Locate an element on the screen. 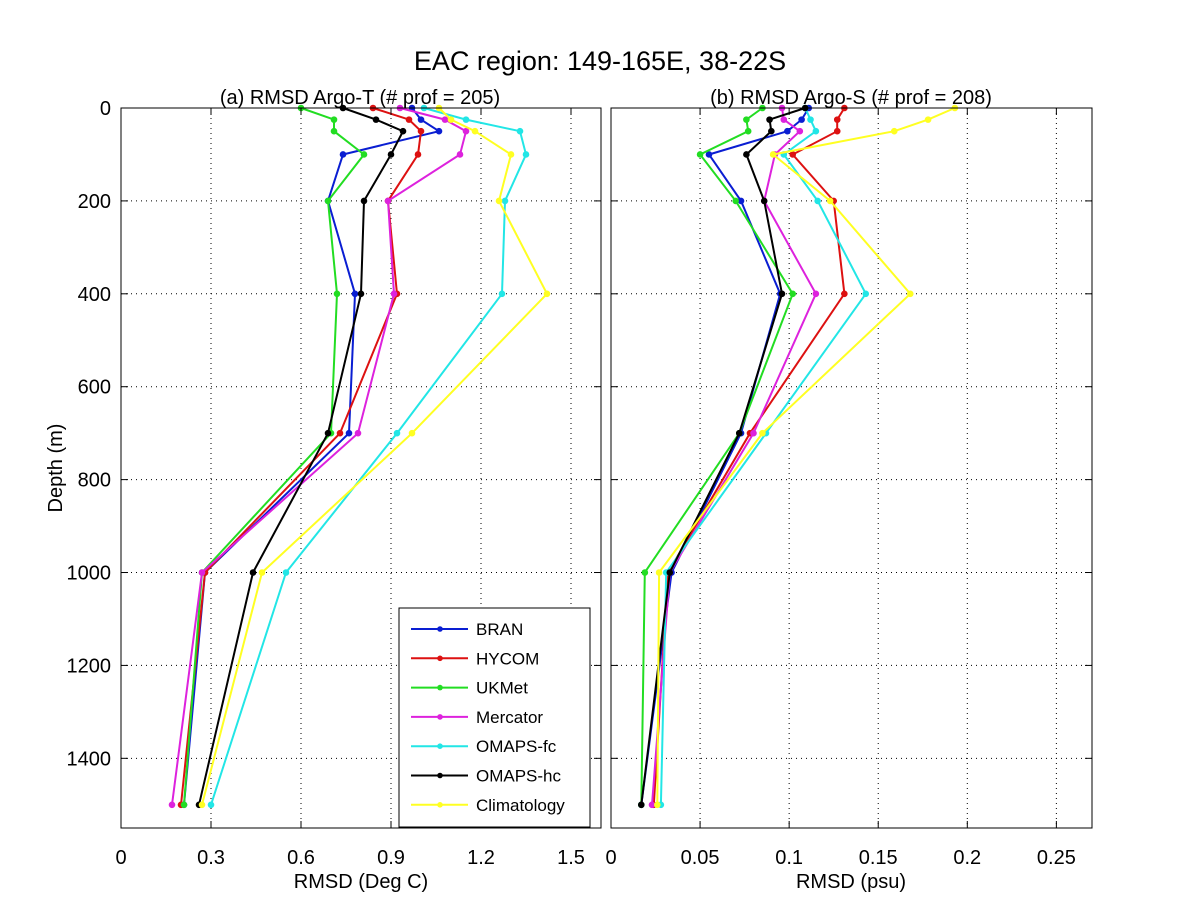 This screenshot has height=900, width=1200. legend-label-omaps-fc: OMAPS-fc is located at coordinates (516, 746).